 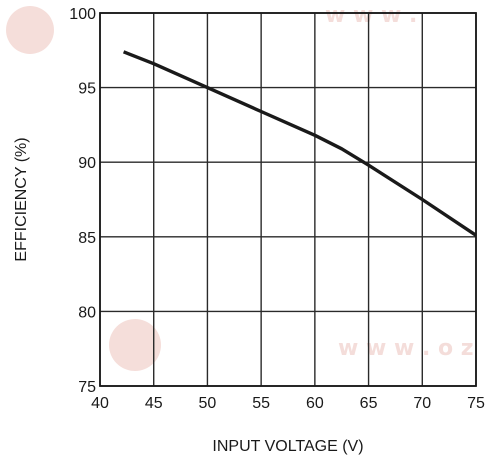 I want to click on x-tick-label: 65, so click(x=369, y=403).